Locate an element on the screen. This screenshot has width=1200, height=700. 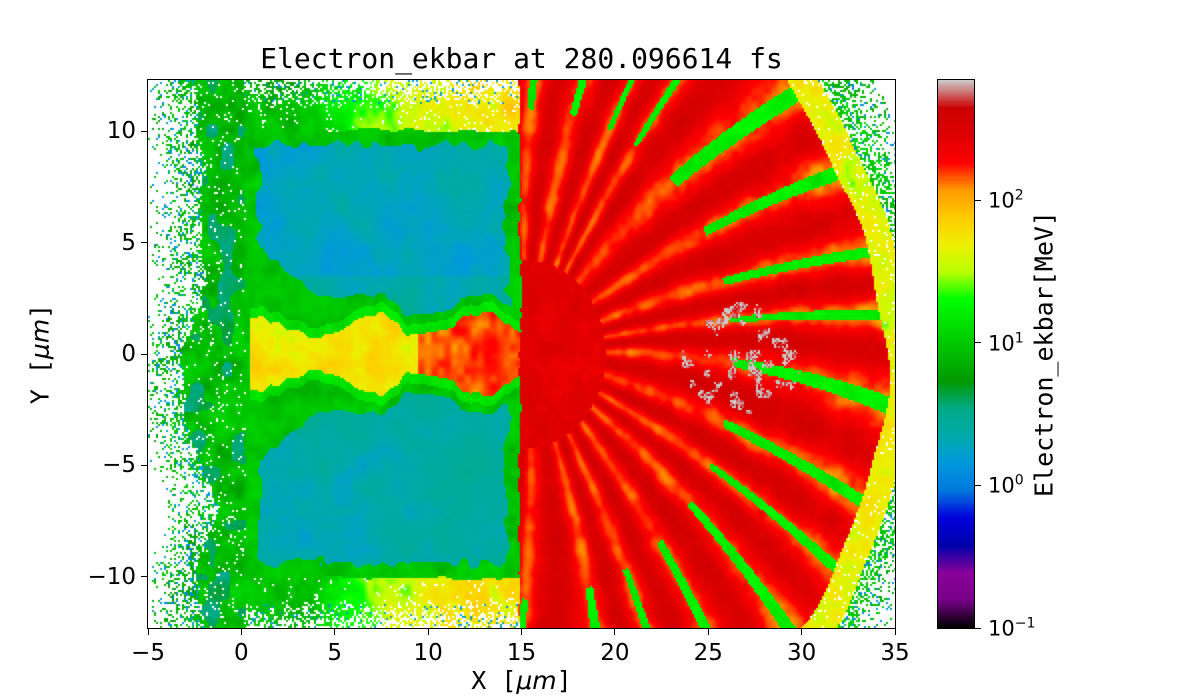
x-tick-label: 35 is located at coordinates (895, 653).